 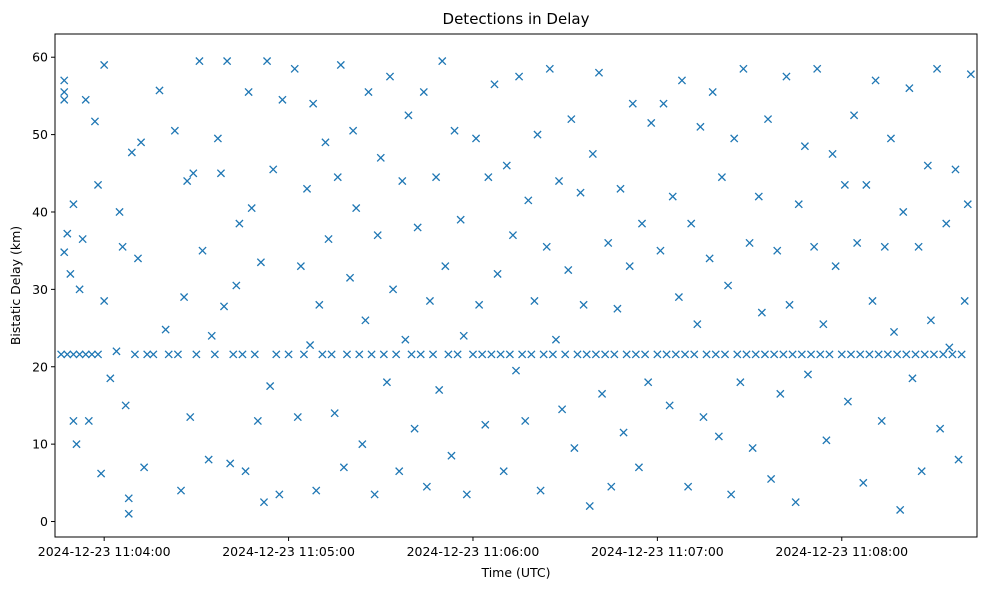 What do you see at coordinates (516, 19) in the screenshot?
I see `chart-title: Detections in Delay` at bounding box center [516, 19].